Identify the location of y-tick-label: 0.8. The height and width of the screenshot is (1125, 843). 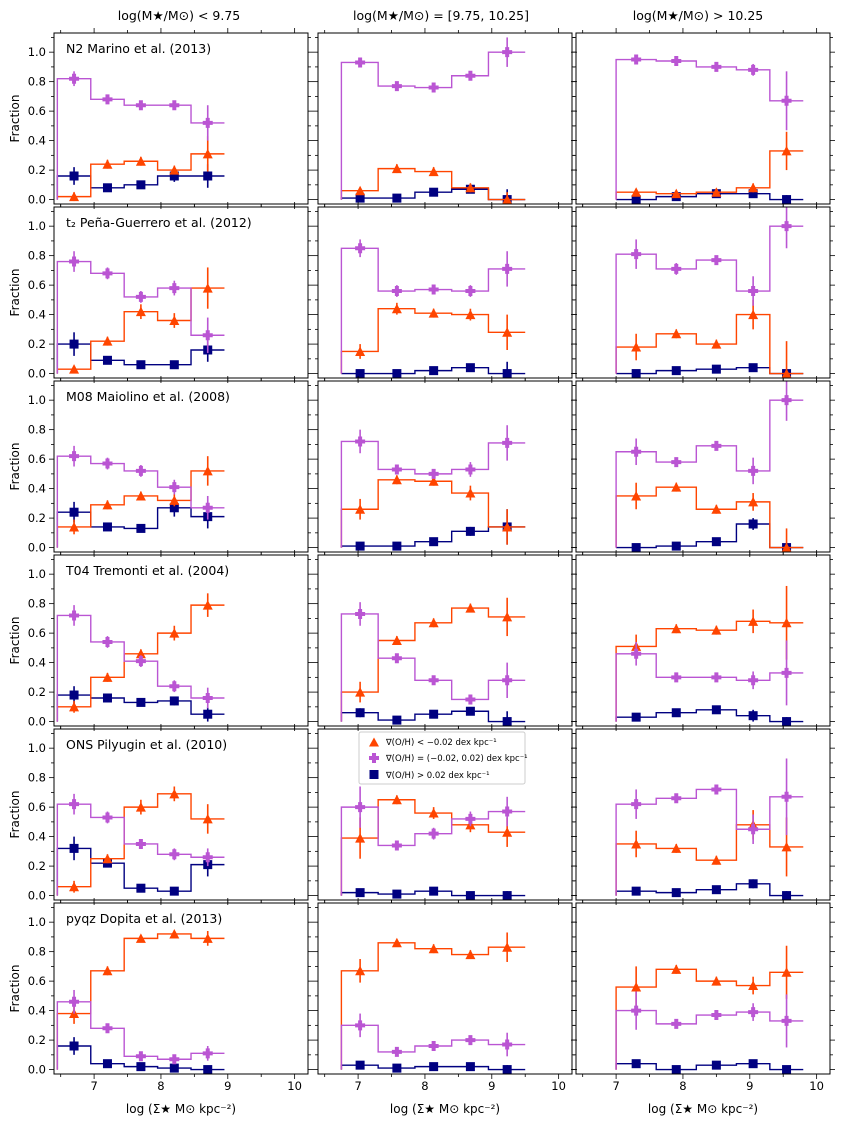
(37, 256).